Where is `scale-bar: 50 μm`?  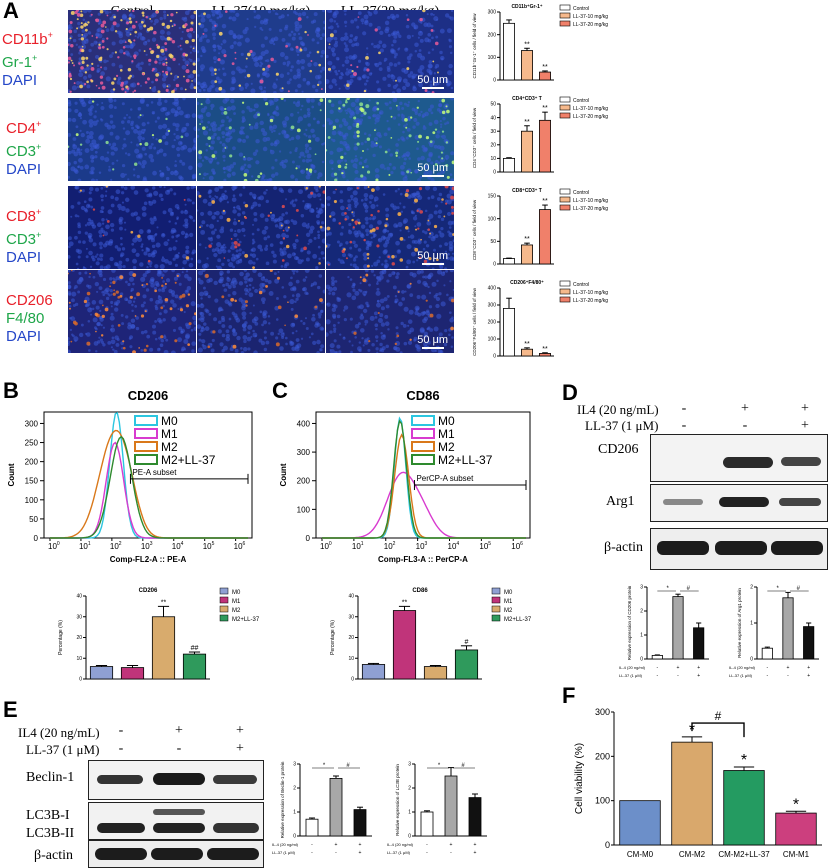 scale-bar: 50 μm is located at coordinates (432, 81).